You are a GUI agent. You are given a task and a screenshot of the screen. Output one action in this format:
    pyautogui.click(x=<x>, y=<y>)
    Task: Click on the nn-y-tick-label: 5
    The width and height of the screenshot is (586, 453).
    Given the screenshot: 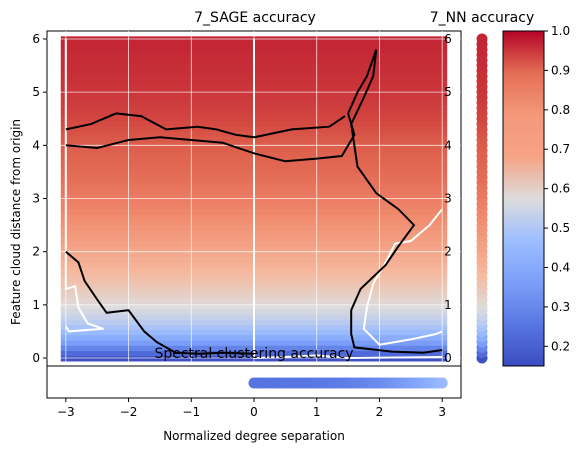 What is the action you would take?
    pyautogui.click(x=448, y=92)
    